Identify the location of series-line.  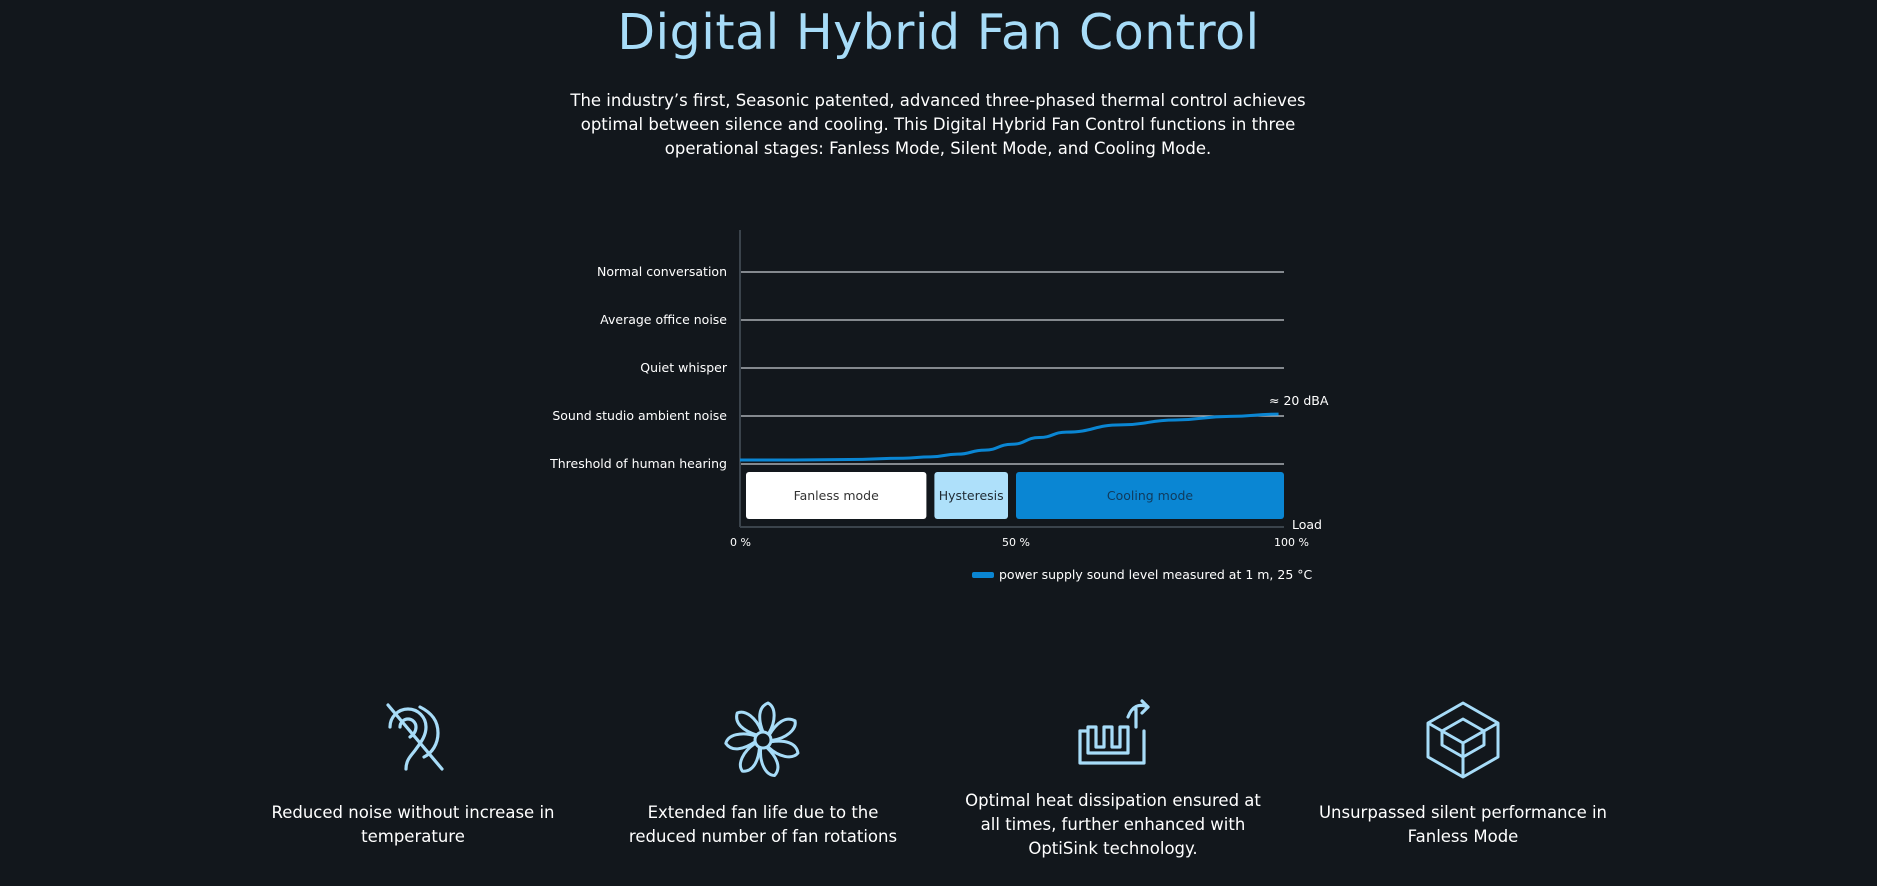
(1009, 437).